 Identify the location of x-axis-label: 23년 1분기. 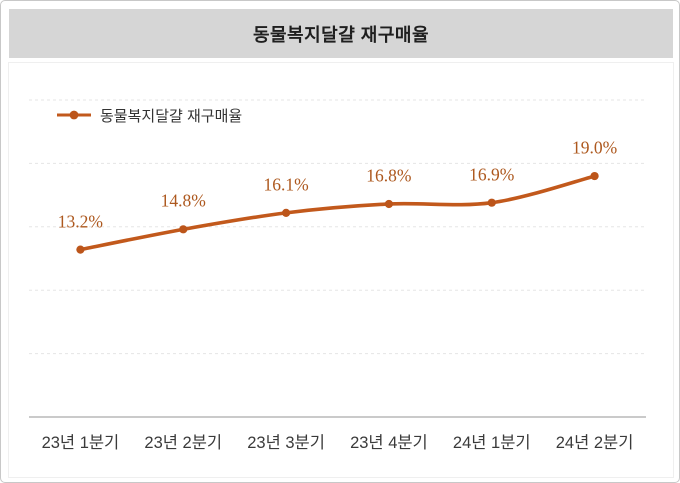
(80, 443).